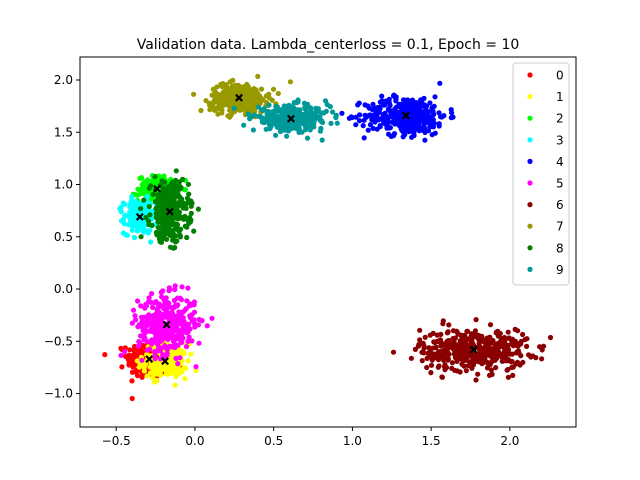  I want to click on y-axis: −1.0 −0.5 0.0 0.5 1.0 1.5 2.0, so click(62, 237).